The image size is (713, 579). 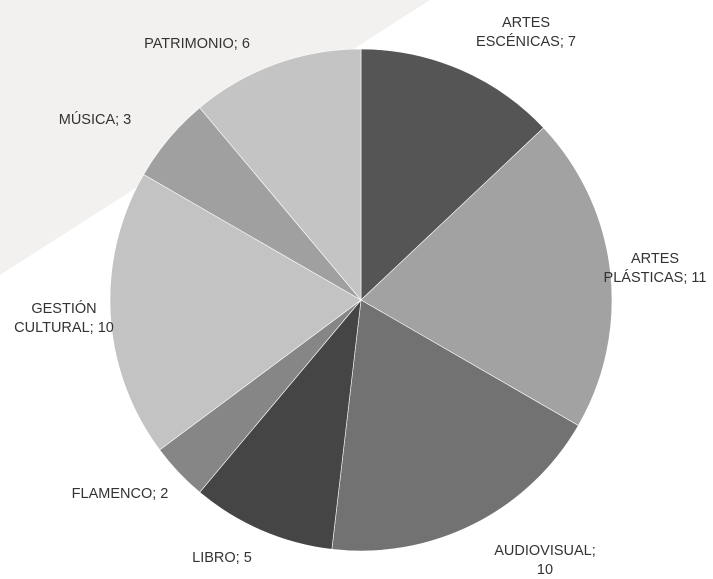 I want to click on data-label-gestion-cultural: GESTIÓN CULTURAL; 10, so click(x=64, y=318).